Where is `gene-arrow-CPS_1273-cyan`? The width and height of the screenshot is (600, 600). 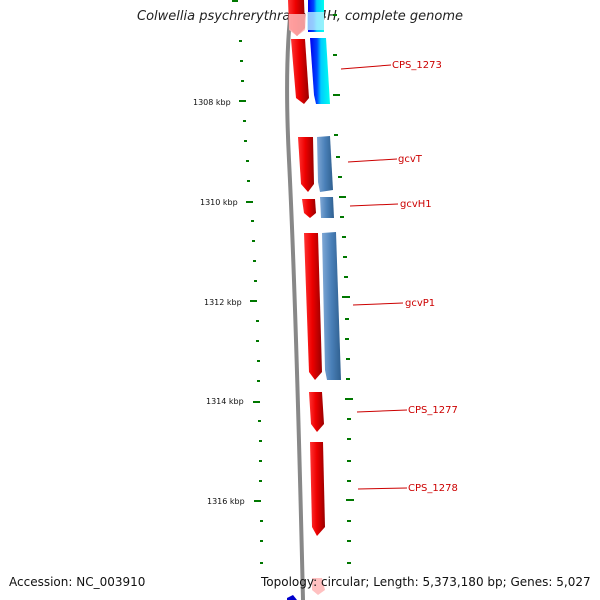 gene-arrow-CPS_1273-cyan is located at coordinates (320, 71).